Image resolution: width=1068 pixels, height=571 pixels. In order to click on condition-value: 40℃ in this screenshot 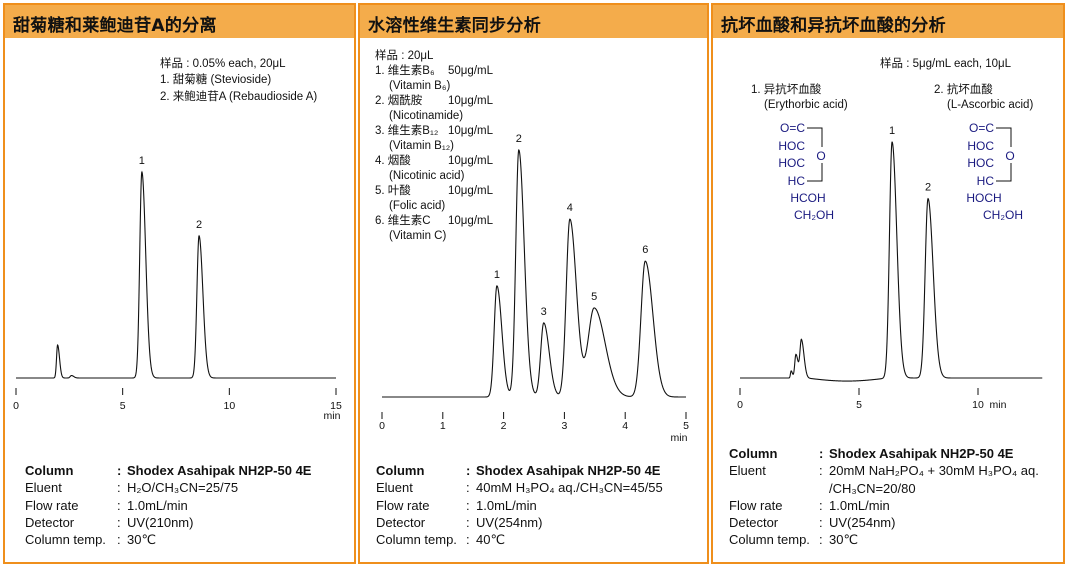, I will do `click(491, 540)`.